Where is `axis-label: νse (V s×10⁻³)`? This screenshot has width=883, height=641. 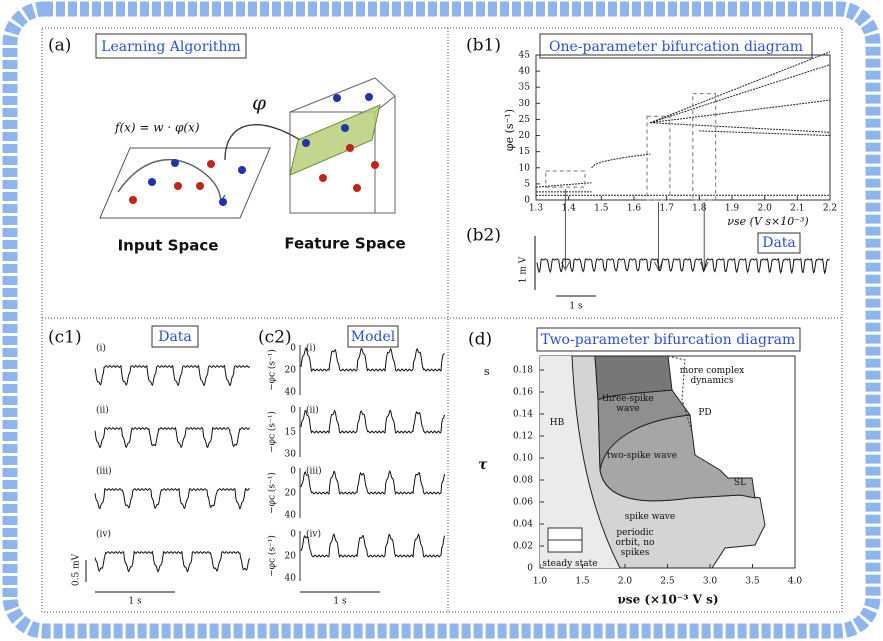 axis-label: νse (V s×10⁻³) is located at coordinates (767, 221).